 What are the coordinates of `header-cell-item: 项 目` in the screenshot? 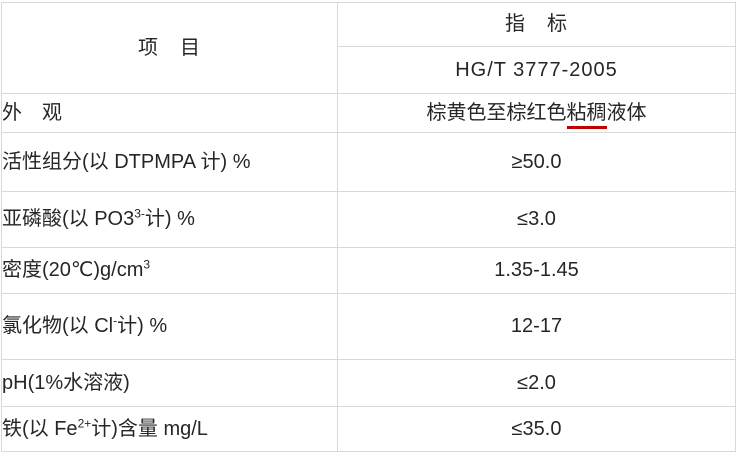 It's located at (169, 48).